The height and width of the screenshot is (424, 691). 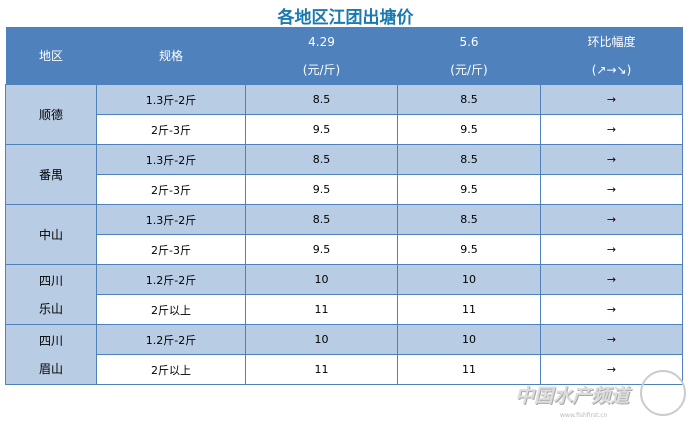 What do you see at coordinates (50, 308) in the screenshot?
I see `region-name: 乐山` at bounding box center [50, 308].